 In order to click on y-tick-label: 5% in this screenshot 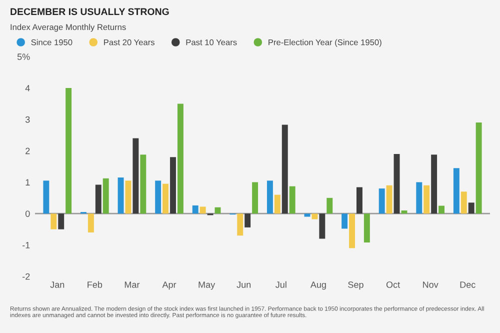, I will do `click(23, 57)`.